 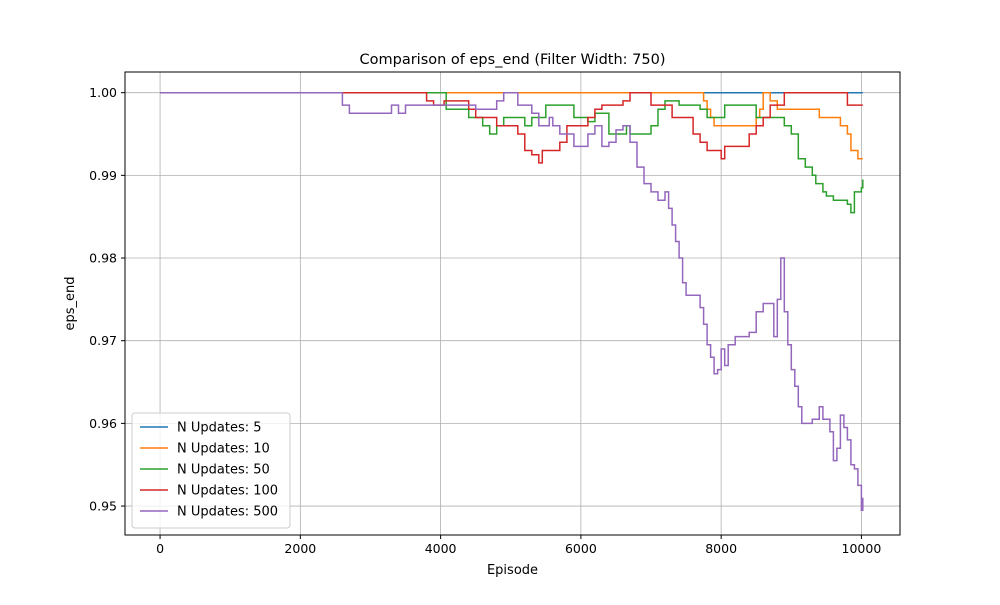 I want to click on x-tick-label: 2000, so click(x=300, y=548).